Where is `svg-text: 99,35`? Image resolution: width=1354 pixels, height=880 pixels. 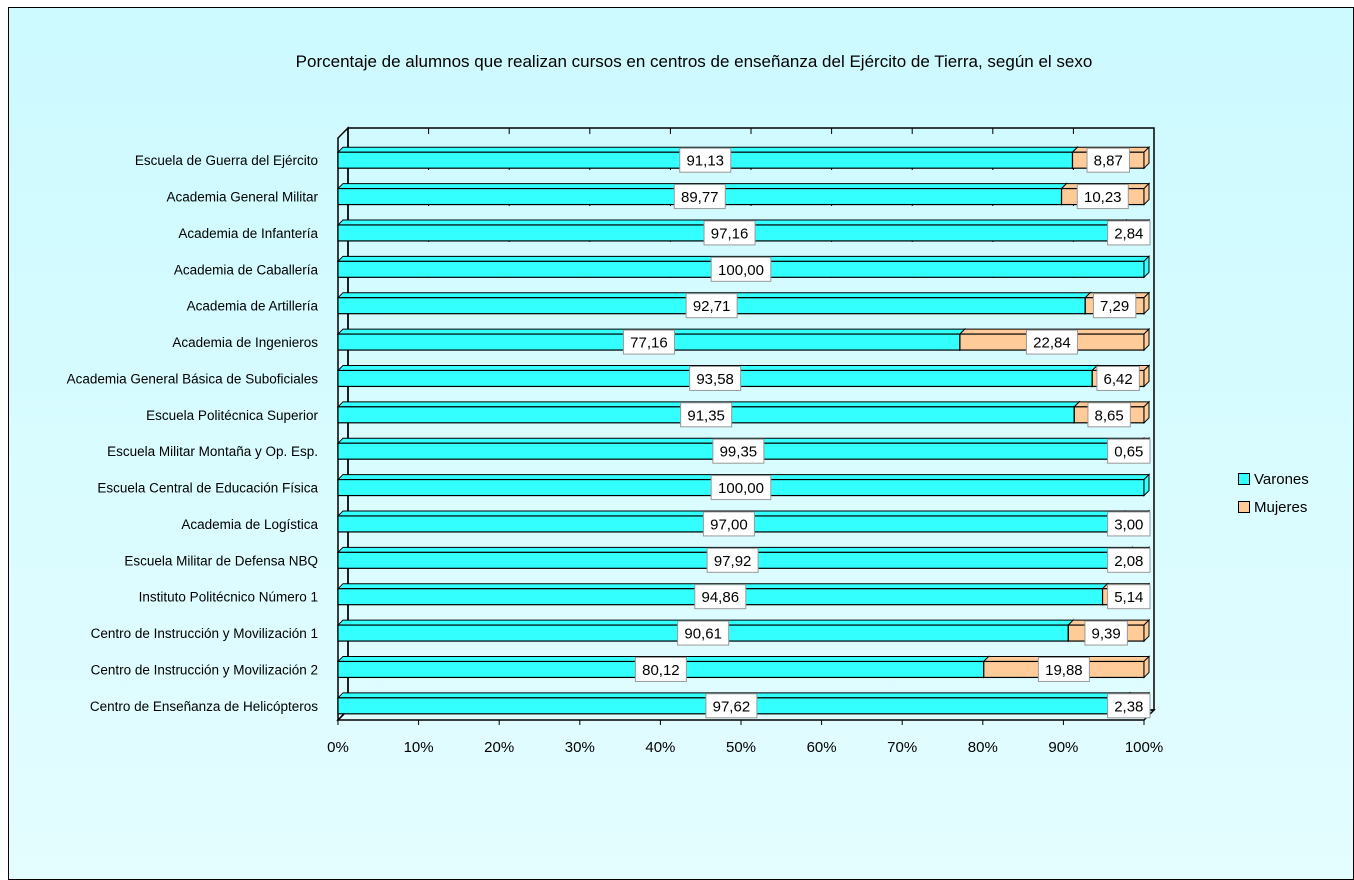
svg-text: 99,35 is located at coordinates (739, 452).